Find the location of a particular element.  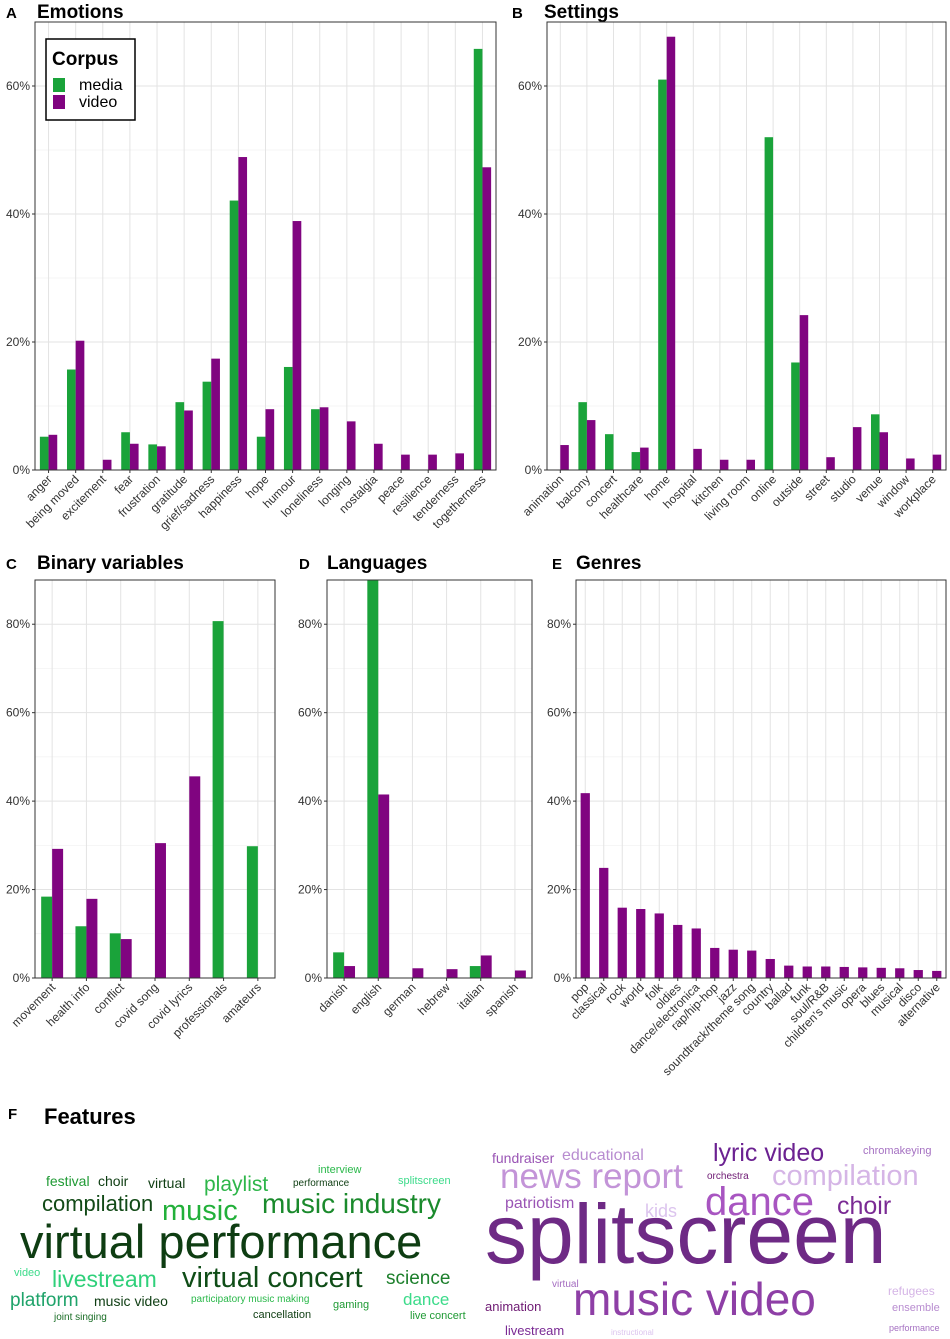

panel-title-features: Features is located at coordinates (90, 1116).